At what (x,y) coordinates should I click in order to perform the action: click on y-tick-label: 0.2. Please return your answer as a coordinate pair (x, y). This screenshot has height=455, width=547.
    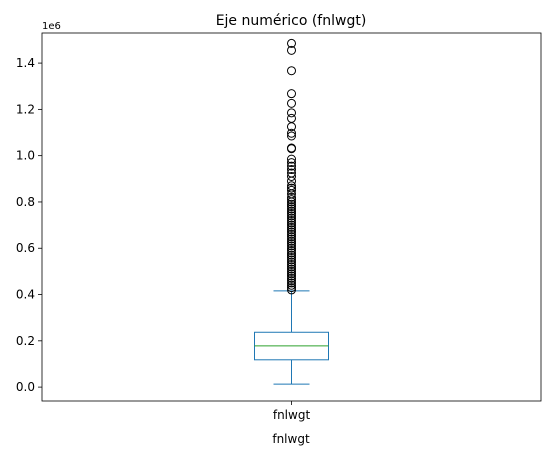
    Looking at the image, I should click on (25, 341).